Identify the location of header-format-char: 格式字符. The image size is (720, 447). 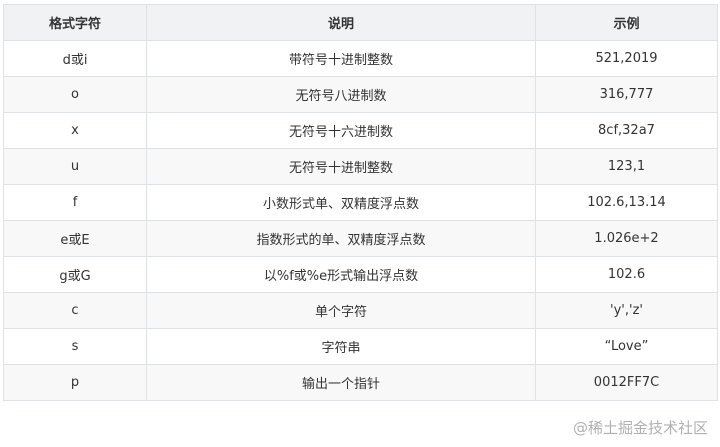
(75, 22).